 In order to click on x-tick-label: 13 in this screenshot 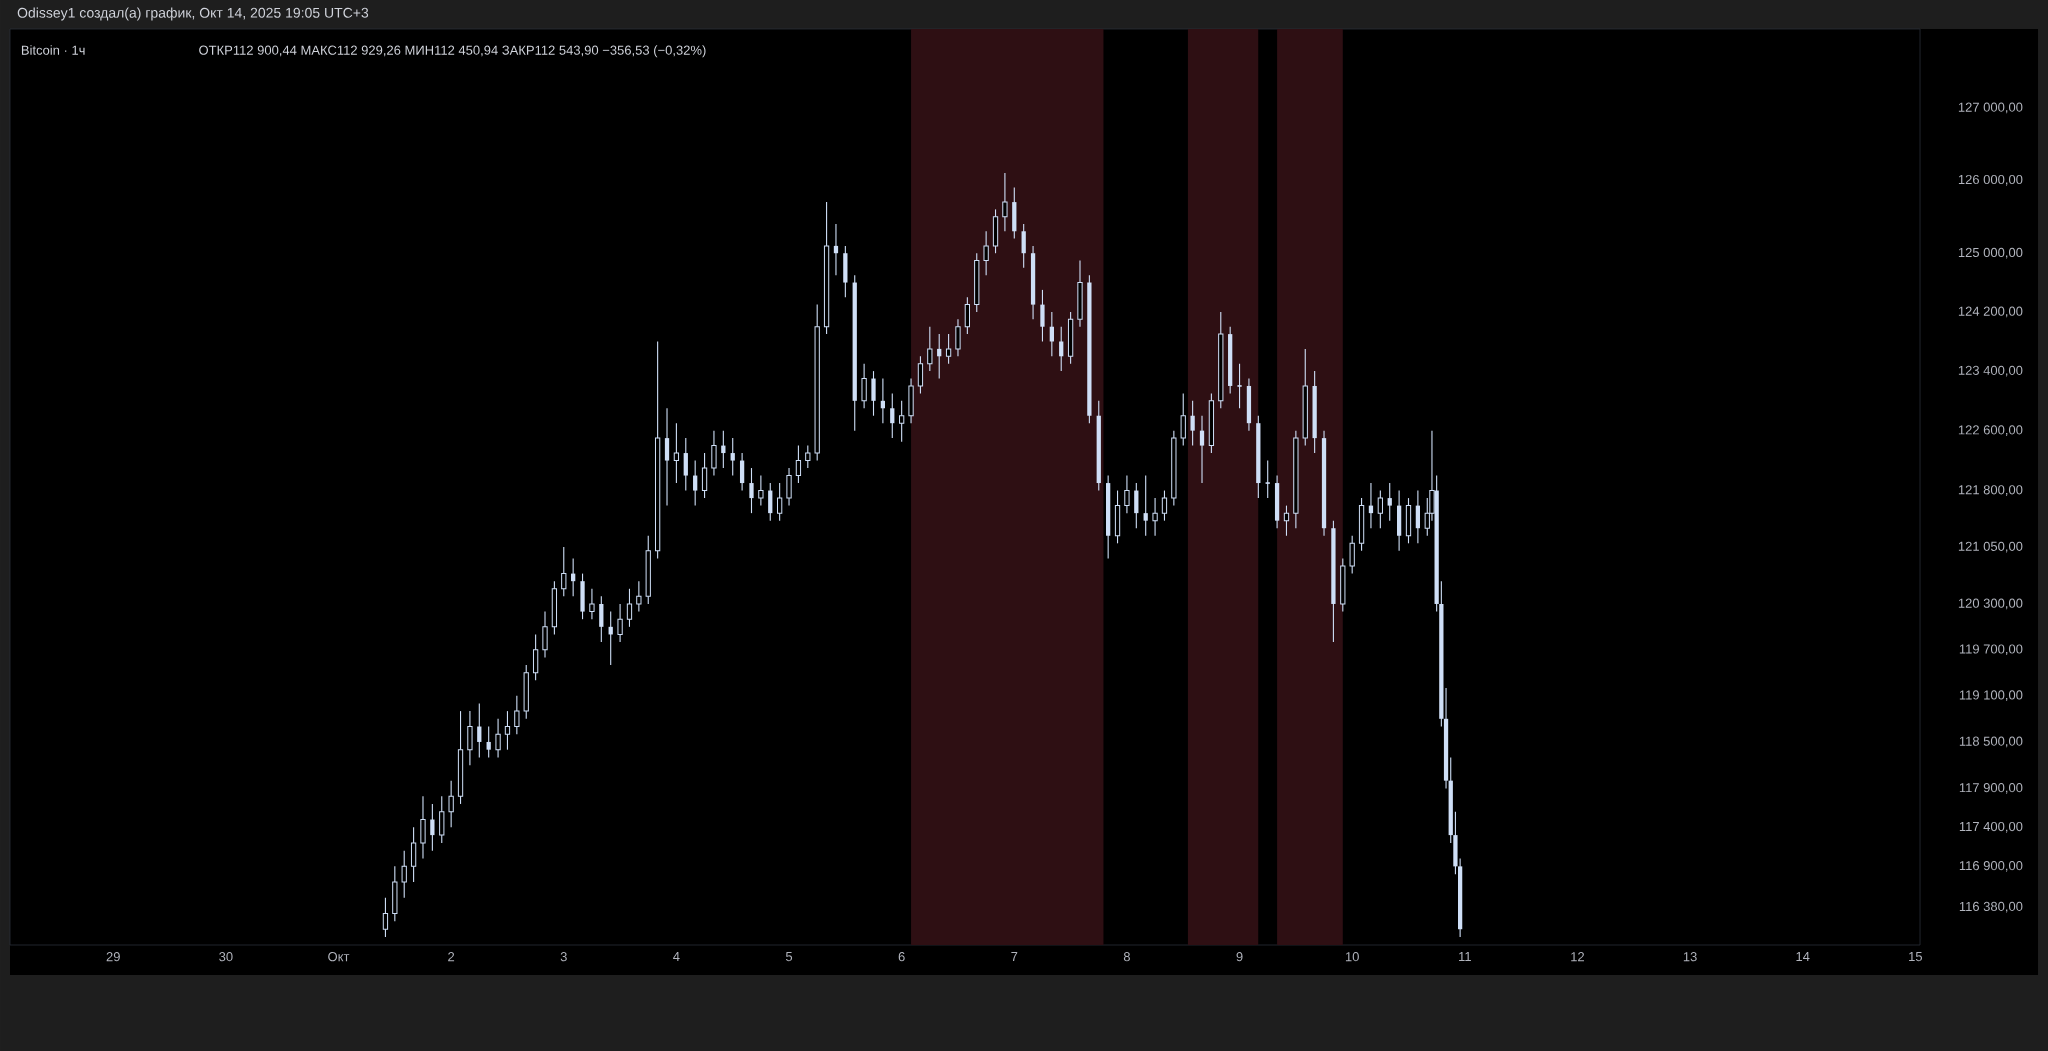, I will do `click(1690, 957)`.